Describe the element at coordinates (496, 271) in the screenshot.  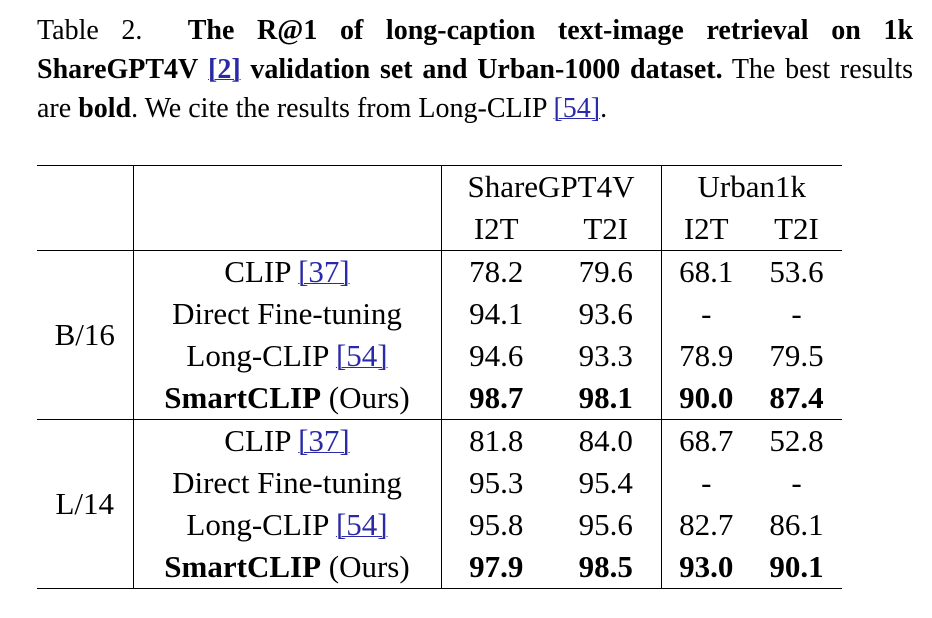
I see `value-cell: 78.2` at that location.